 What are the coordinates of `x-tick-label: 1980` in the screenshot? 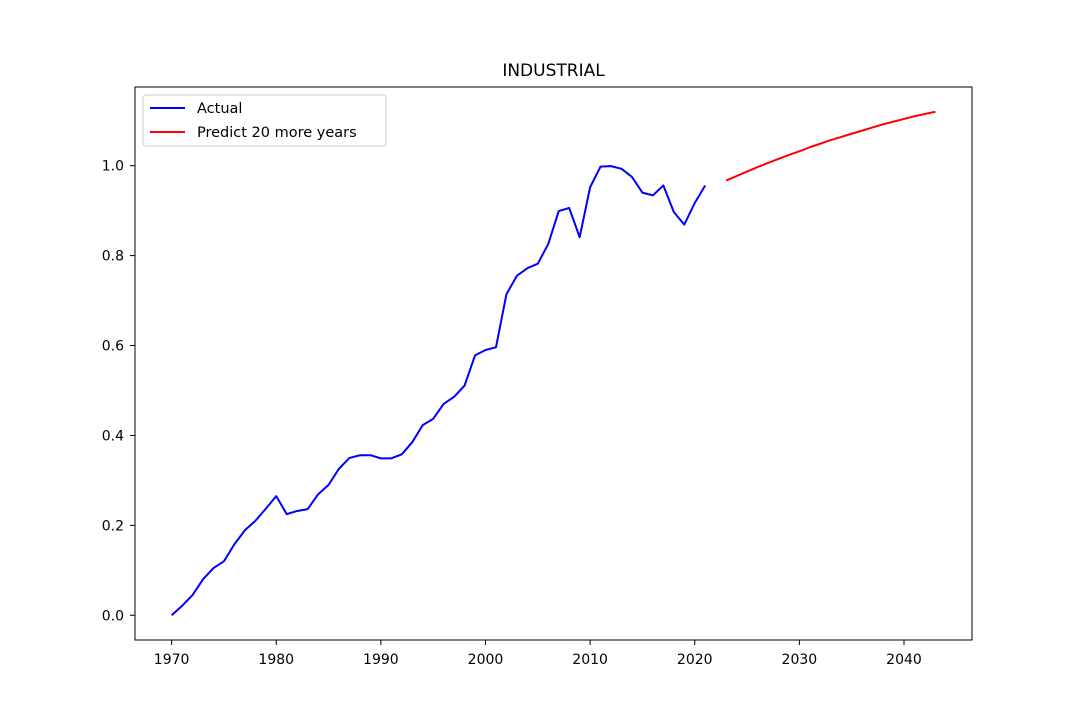 It's located at (276, 660).